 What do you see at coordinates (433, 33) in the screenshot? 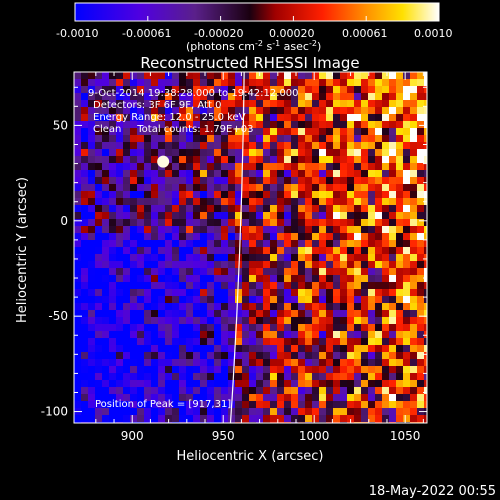
I see `colorbar-tick-label: 0.0010` at bounding box center [433, 33].